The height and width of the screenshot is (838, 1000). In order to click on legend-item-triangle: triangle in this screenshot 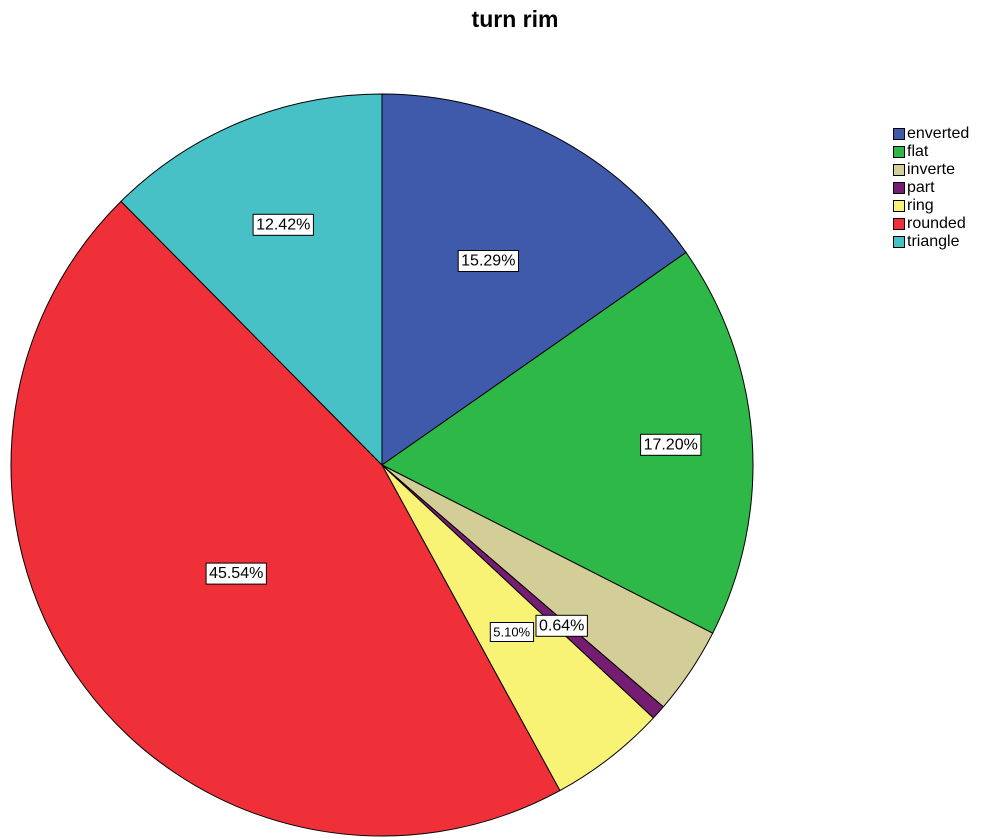, I will do `click(931, 242)`.